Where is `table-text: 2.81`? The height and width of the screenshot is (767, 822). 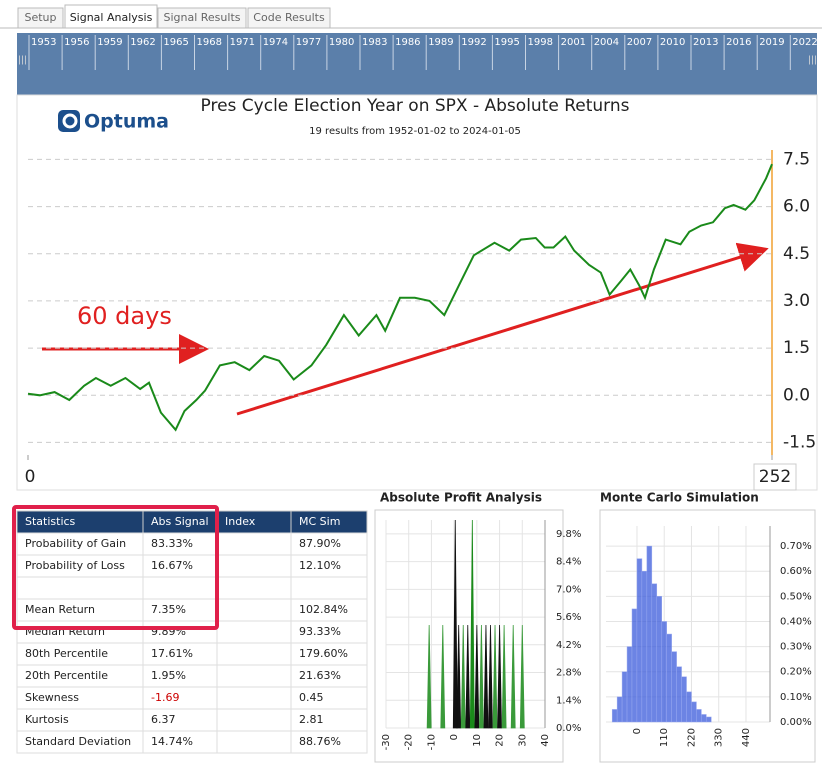
table-text: 2.81 is located at coordinates (311, 719).